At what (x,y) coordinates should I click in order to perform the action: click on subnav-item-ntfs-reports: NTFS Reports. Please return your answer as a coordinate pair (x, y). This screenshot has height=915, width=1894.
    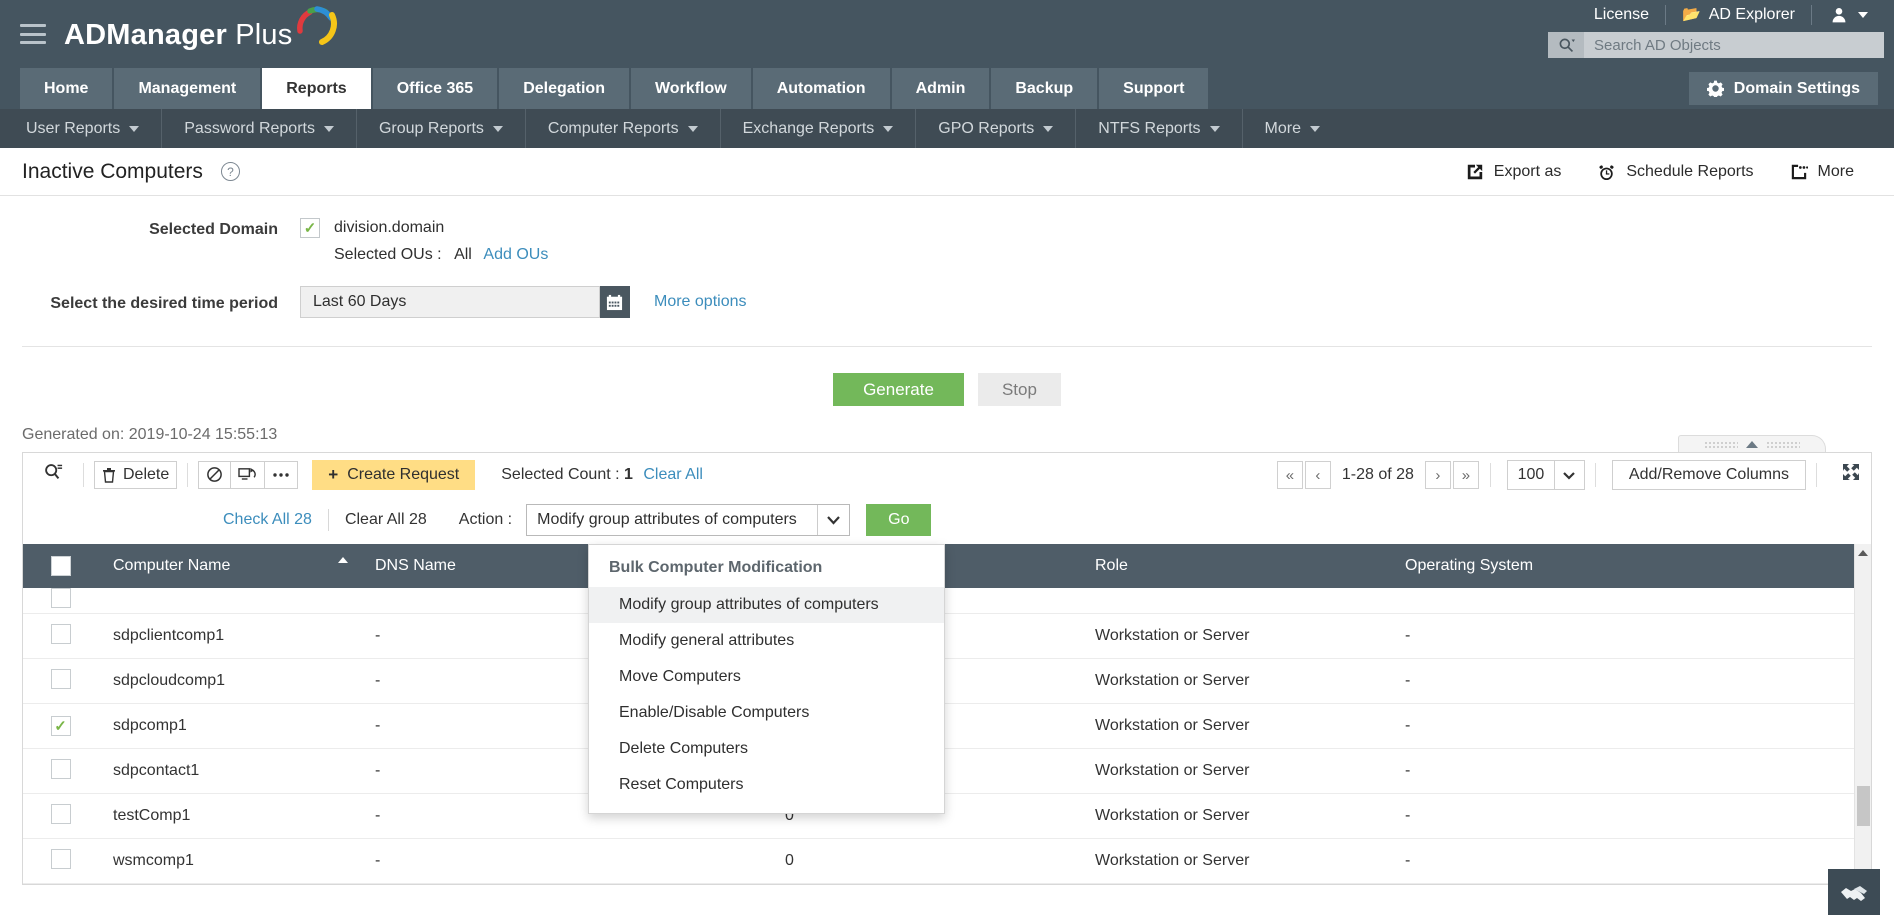
    Looking at the image, I should click on (1159, 128).